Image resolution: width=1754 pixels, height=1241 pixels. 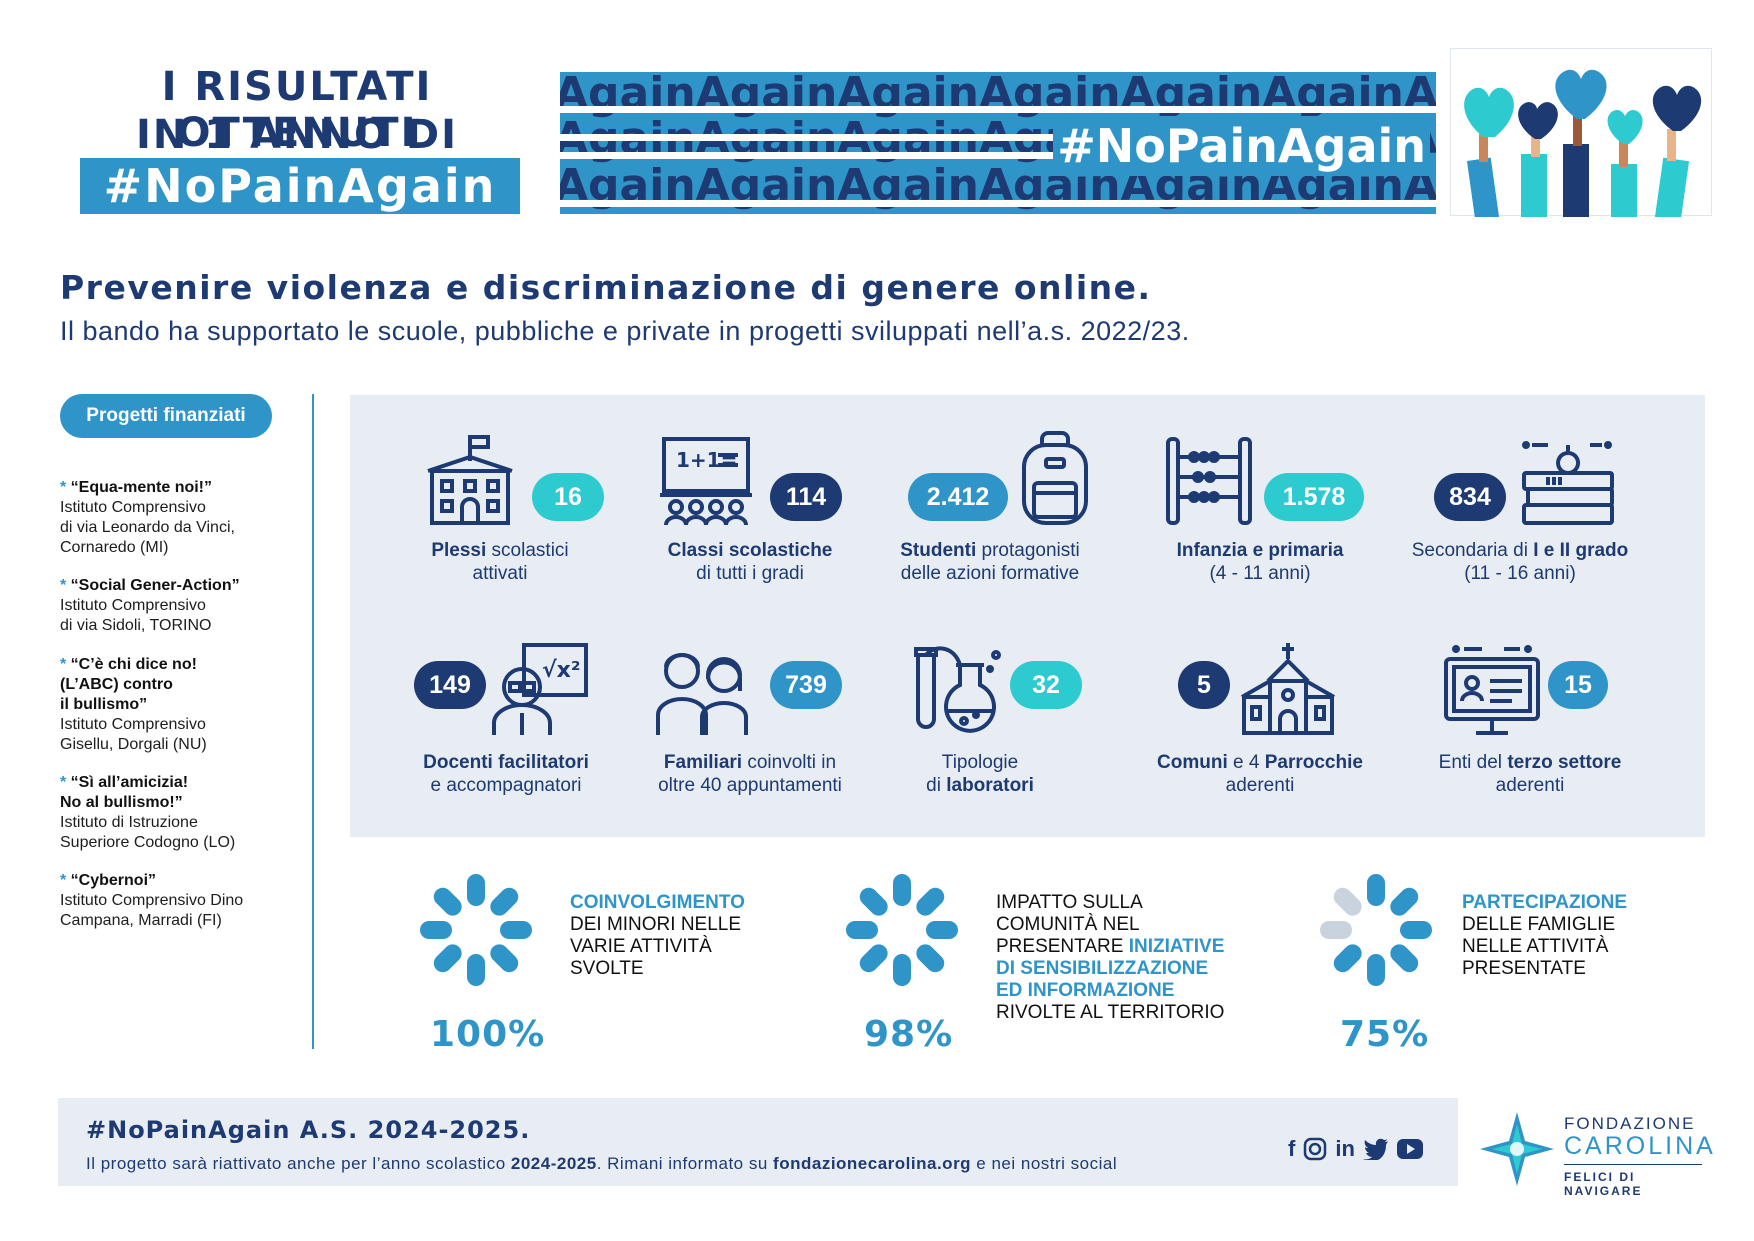 What do you see at coordinates (166, 416) in the screenshot?
I see `projects-pill: Progetti finanziati` at bounding box center [166, 416].